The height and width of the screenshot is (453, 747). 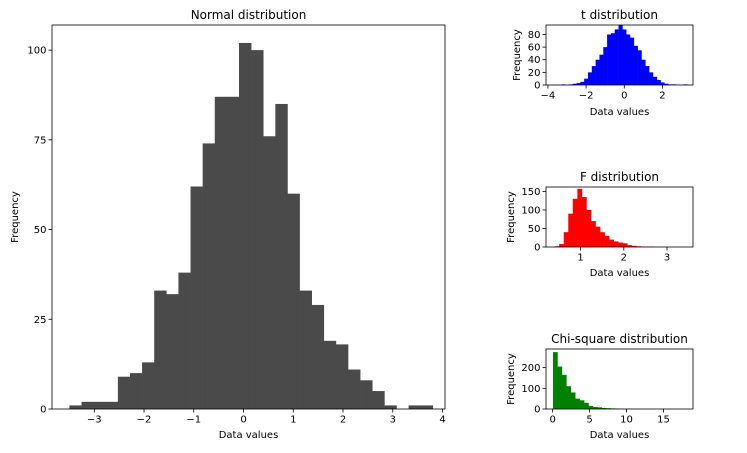 I want to click on y-tick-label: 75, so click(x=40, y=140).